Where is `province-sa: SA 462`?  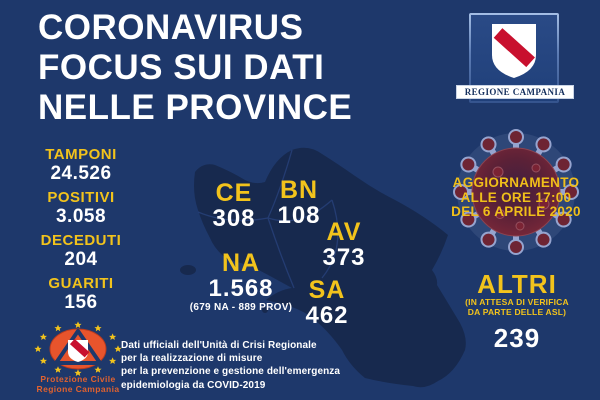 province-sa: SA 462 is located at coordinates (326, 303).